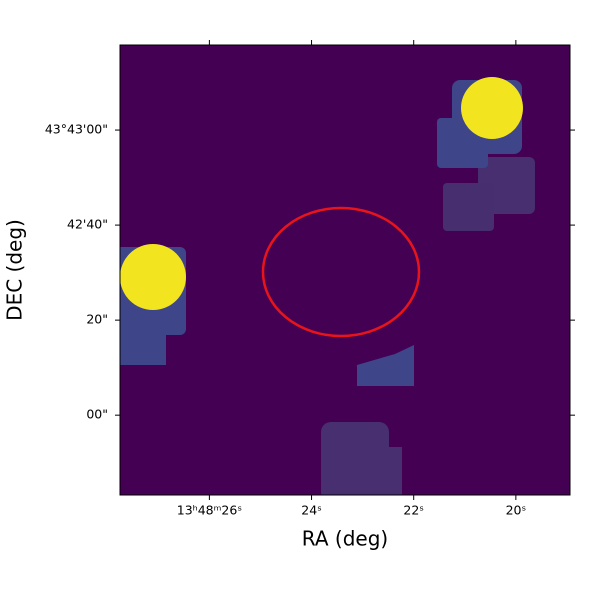 The image size is (600, 600). Describe the element at coordinates (15, 270) in the screenshot. I see `y-axis-label: DEC (deg)` at that location.